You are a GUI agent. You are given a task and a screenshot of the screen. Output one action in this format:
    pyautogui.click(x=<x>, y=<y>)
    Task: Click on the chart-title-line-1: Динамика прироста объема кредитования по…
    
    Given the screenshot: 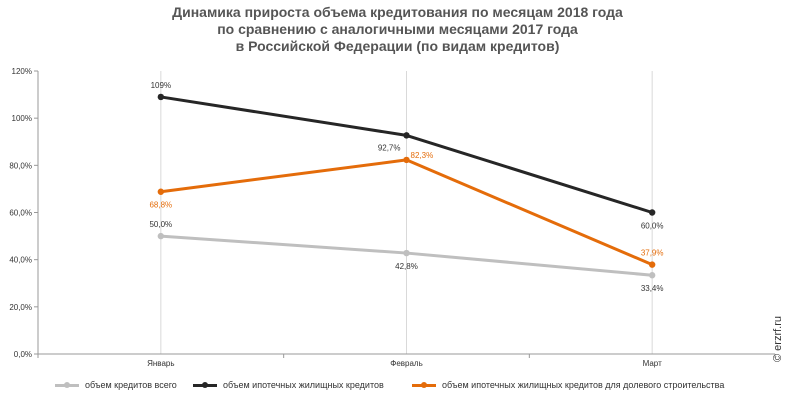 What is the action you would take?
    pyautogui.click(x=397, y=12)
    